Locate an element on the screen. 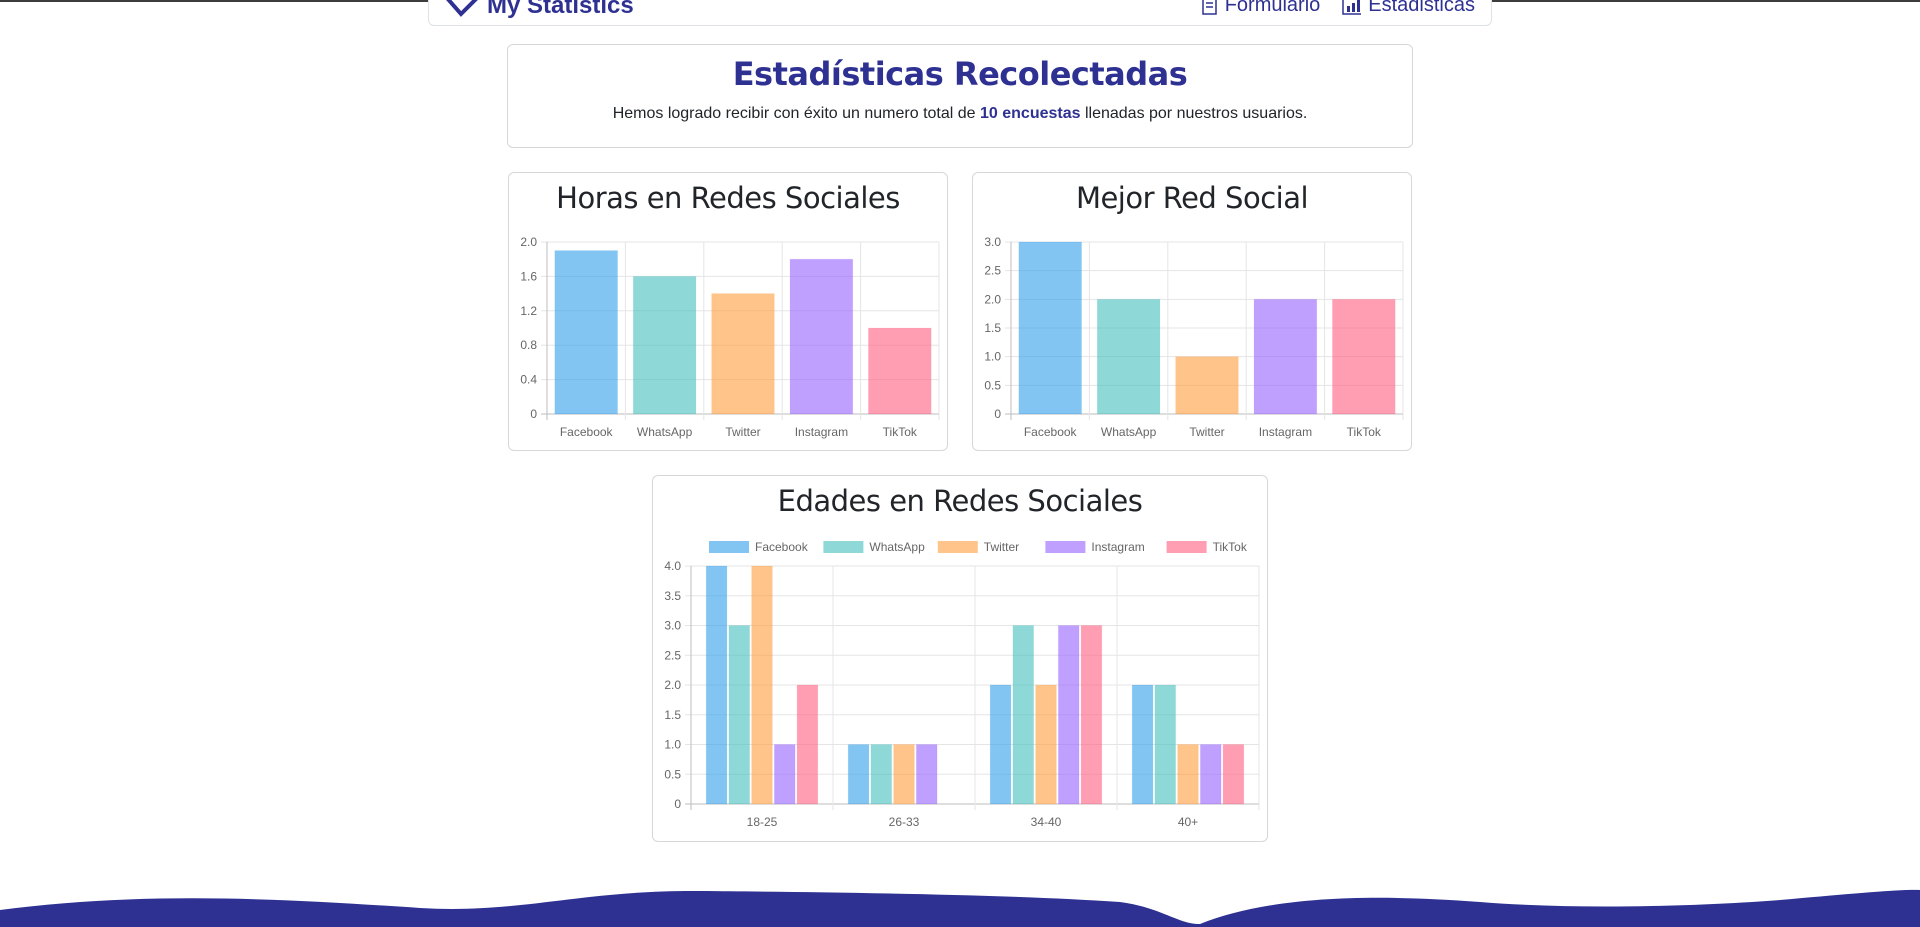 This screenshot has height=927, width=1920. x-tick-label: WhatsApp is located at coordinates (665, 432).